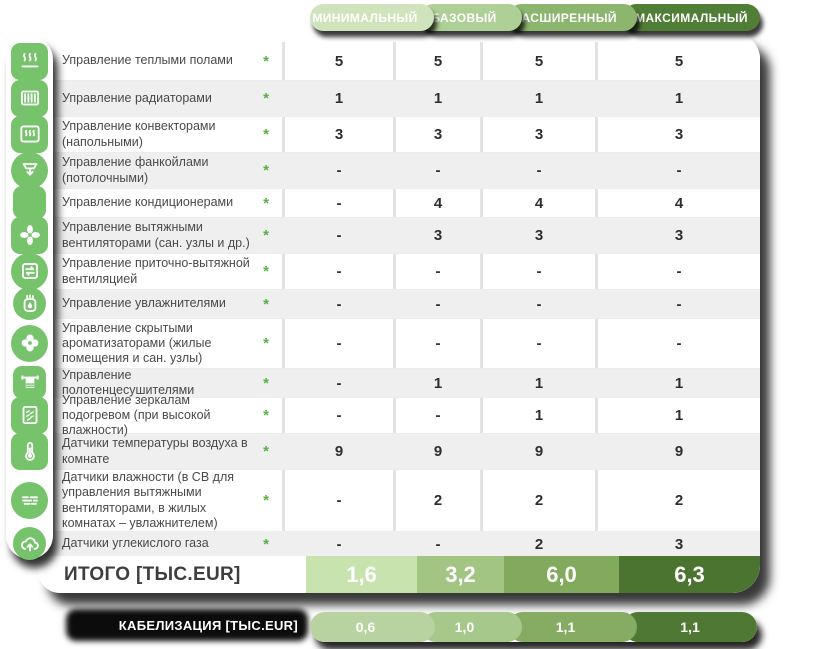 Image resolution: width=818 pixels, height=649 pixels. Describe the element at coordinates (137, 97) in the screenshot. I see `row-label: Управление радиаторами` at that location.